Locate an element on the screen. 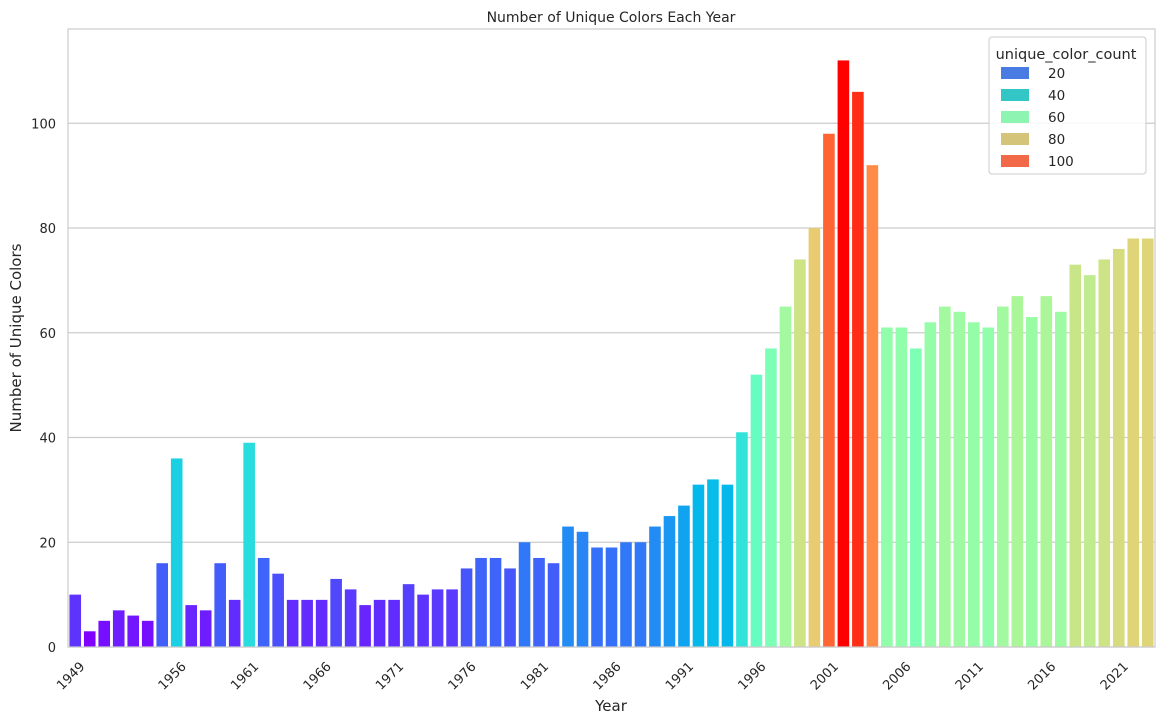 Image resolution: width=1164 pixels, height=728 pixels. bar-2018 is located at coordinates (1075, 455).